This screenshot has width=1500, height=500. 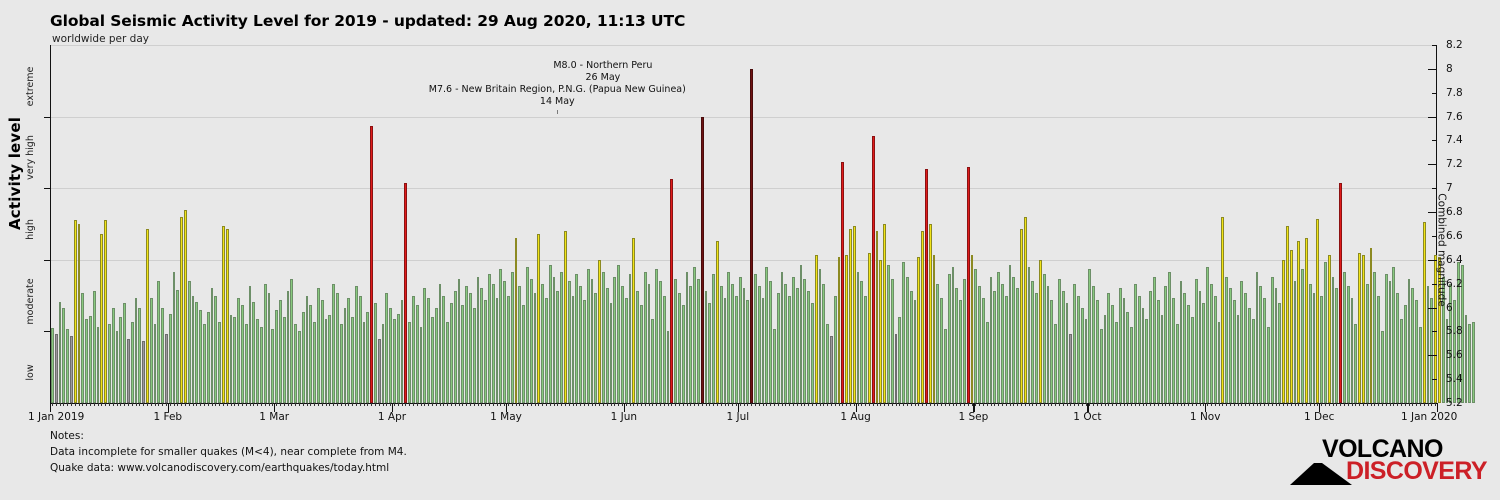 I want to click on volcano-discovery-logo: VOLCANO DISCOVERY, so click(x=1389, y=461).